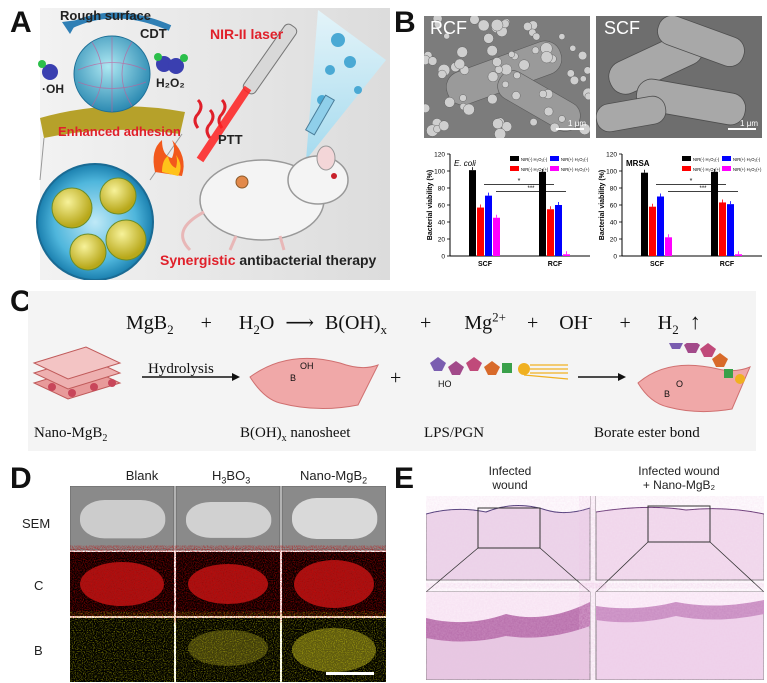 Image resolution: width=767 pixels, height=683 pixels. What do you see at coordinates (384, 329) in the screenshot?
I see `eq-boh-sub: x` at bounding box center [384, 329].